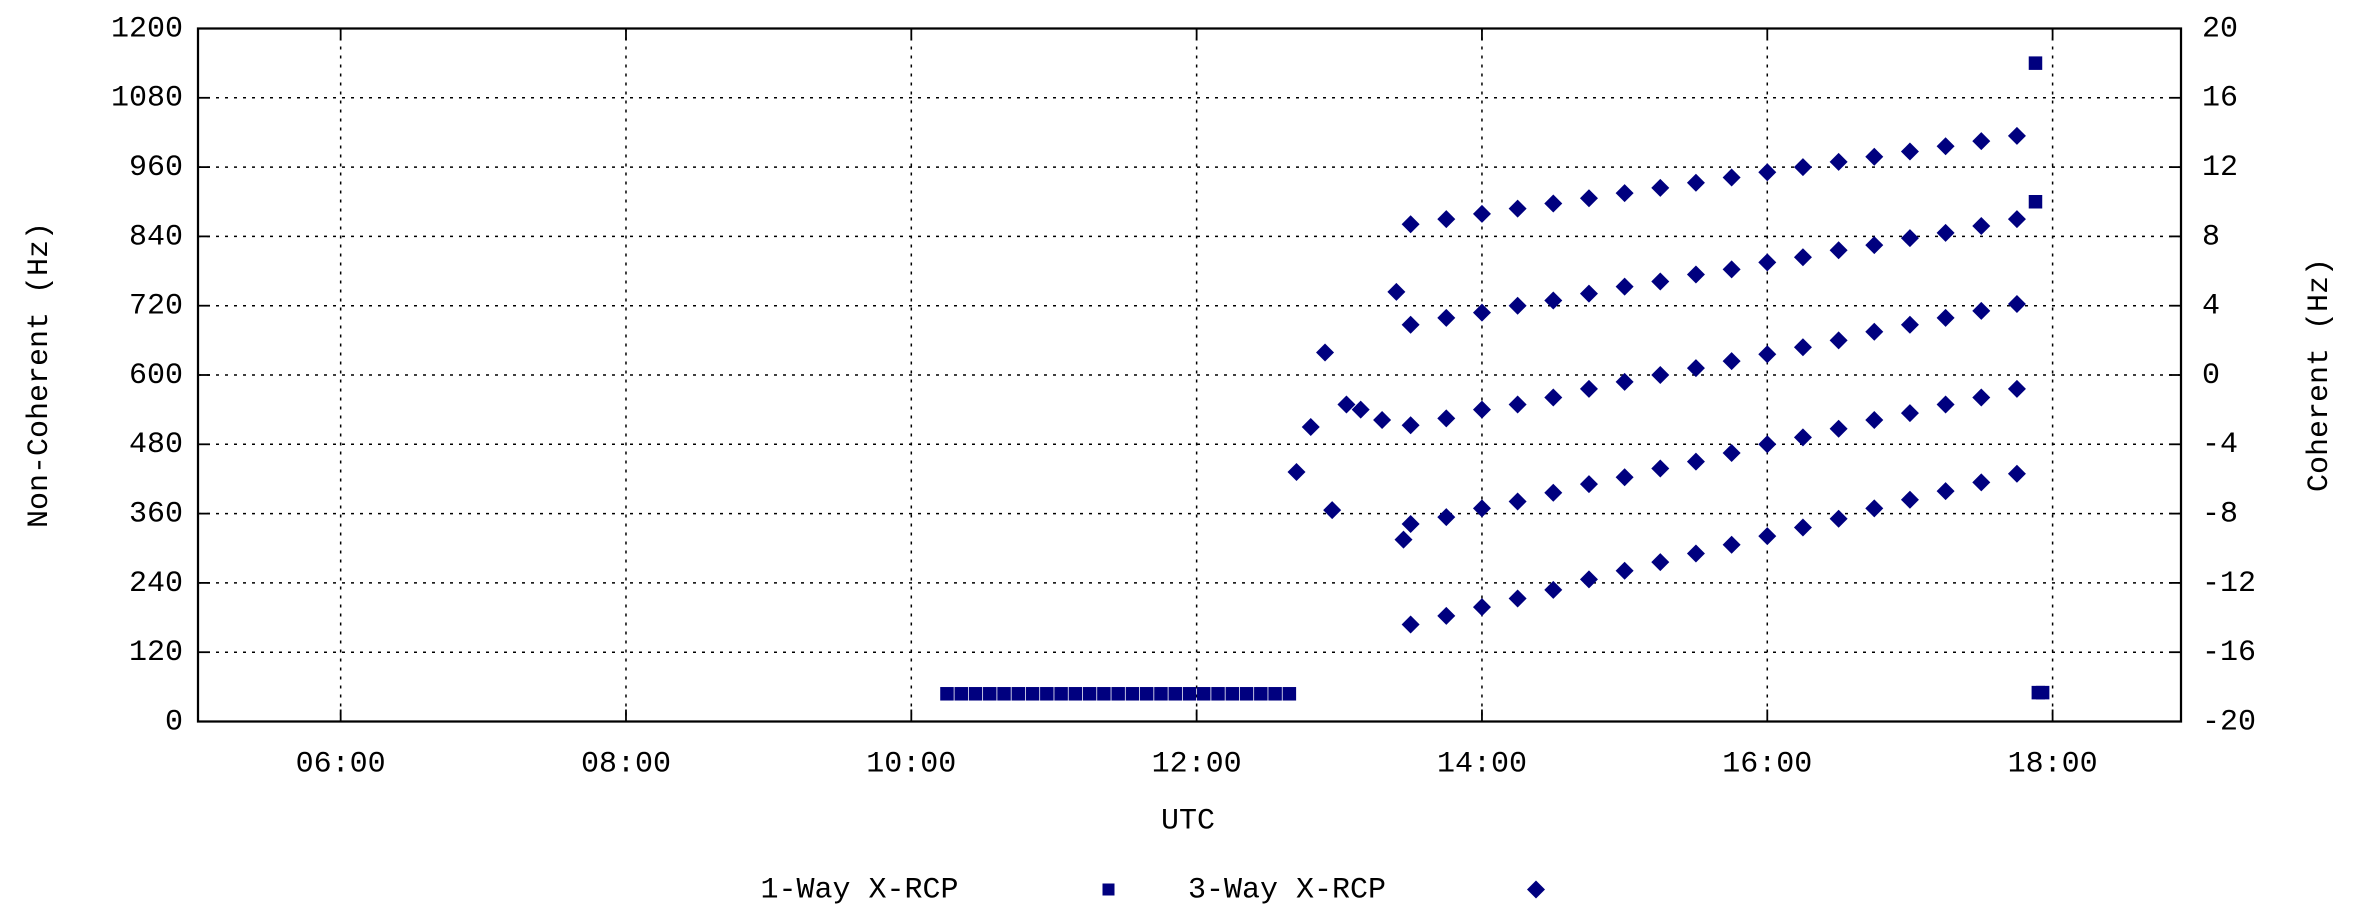  I want to click on y-tick-label: 360, so click(156, 515).